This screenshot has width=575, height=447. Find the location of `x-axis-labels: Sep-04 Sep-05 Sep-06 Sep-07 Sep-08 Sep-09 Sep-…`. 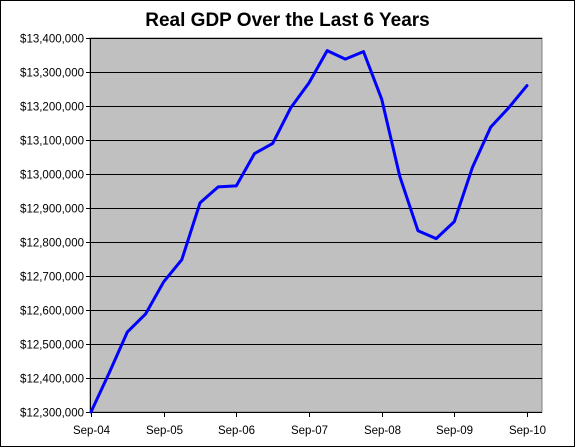

x-axis-labels: Sep-04 Sep-05 Sep-06 Sep-07 Sep-08 Sep-09 Sep-… is located at coordinates (309, 424).